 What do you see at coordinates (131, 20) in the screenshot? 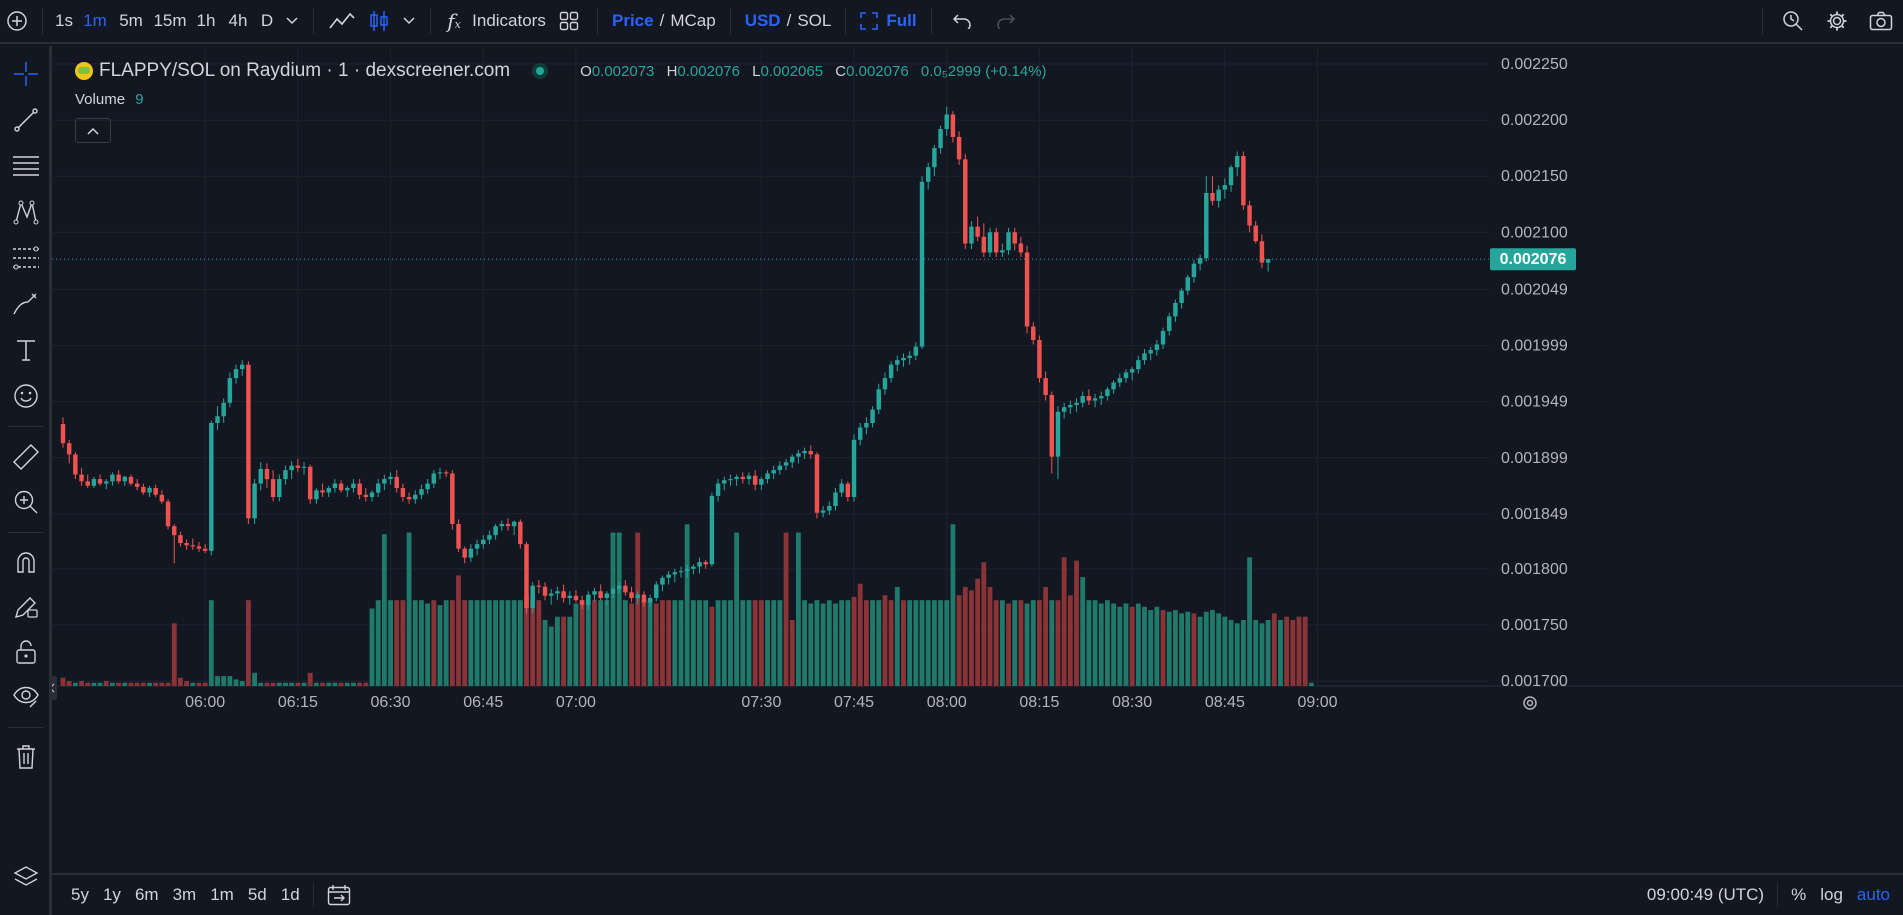
I see `interval-5m-button: 5m` at bounding box center [131, 20].